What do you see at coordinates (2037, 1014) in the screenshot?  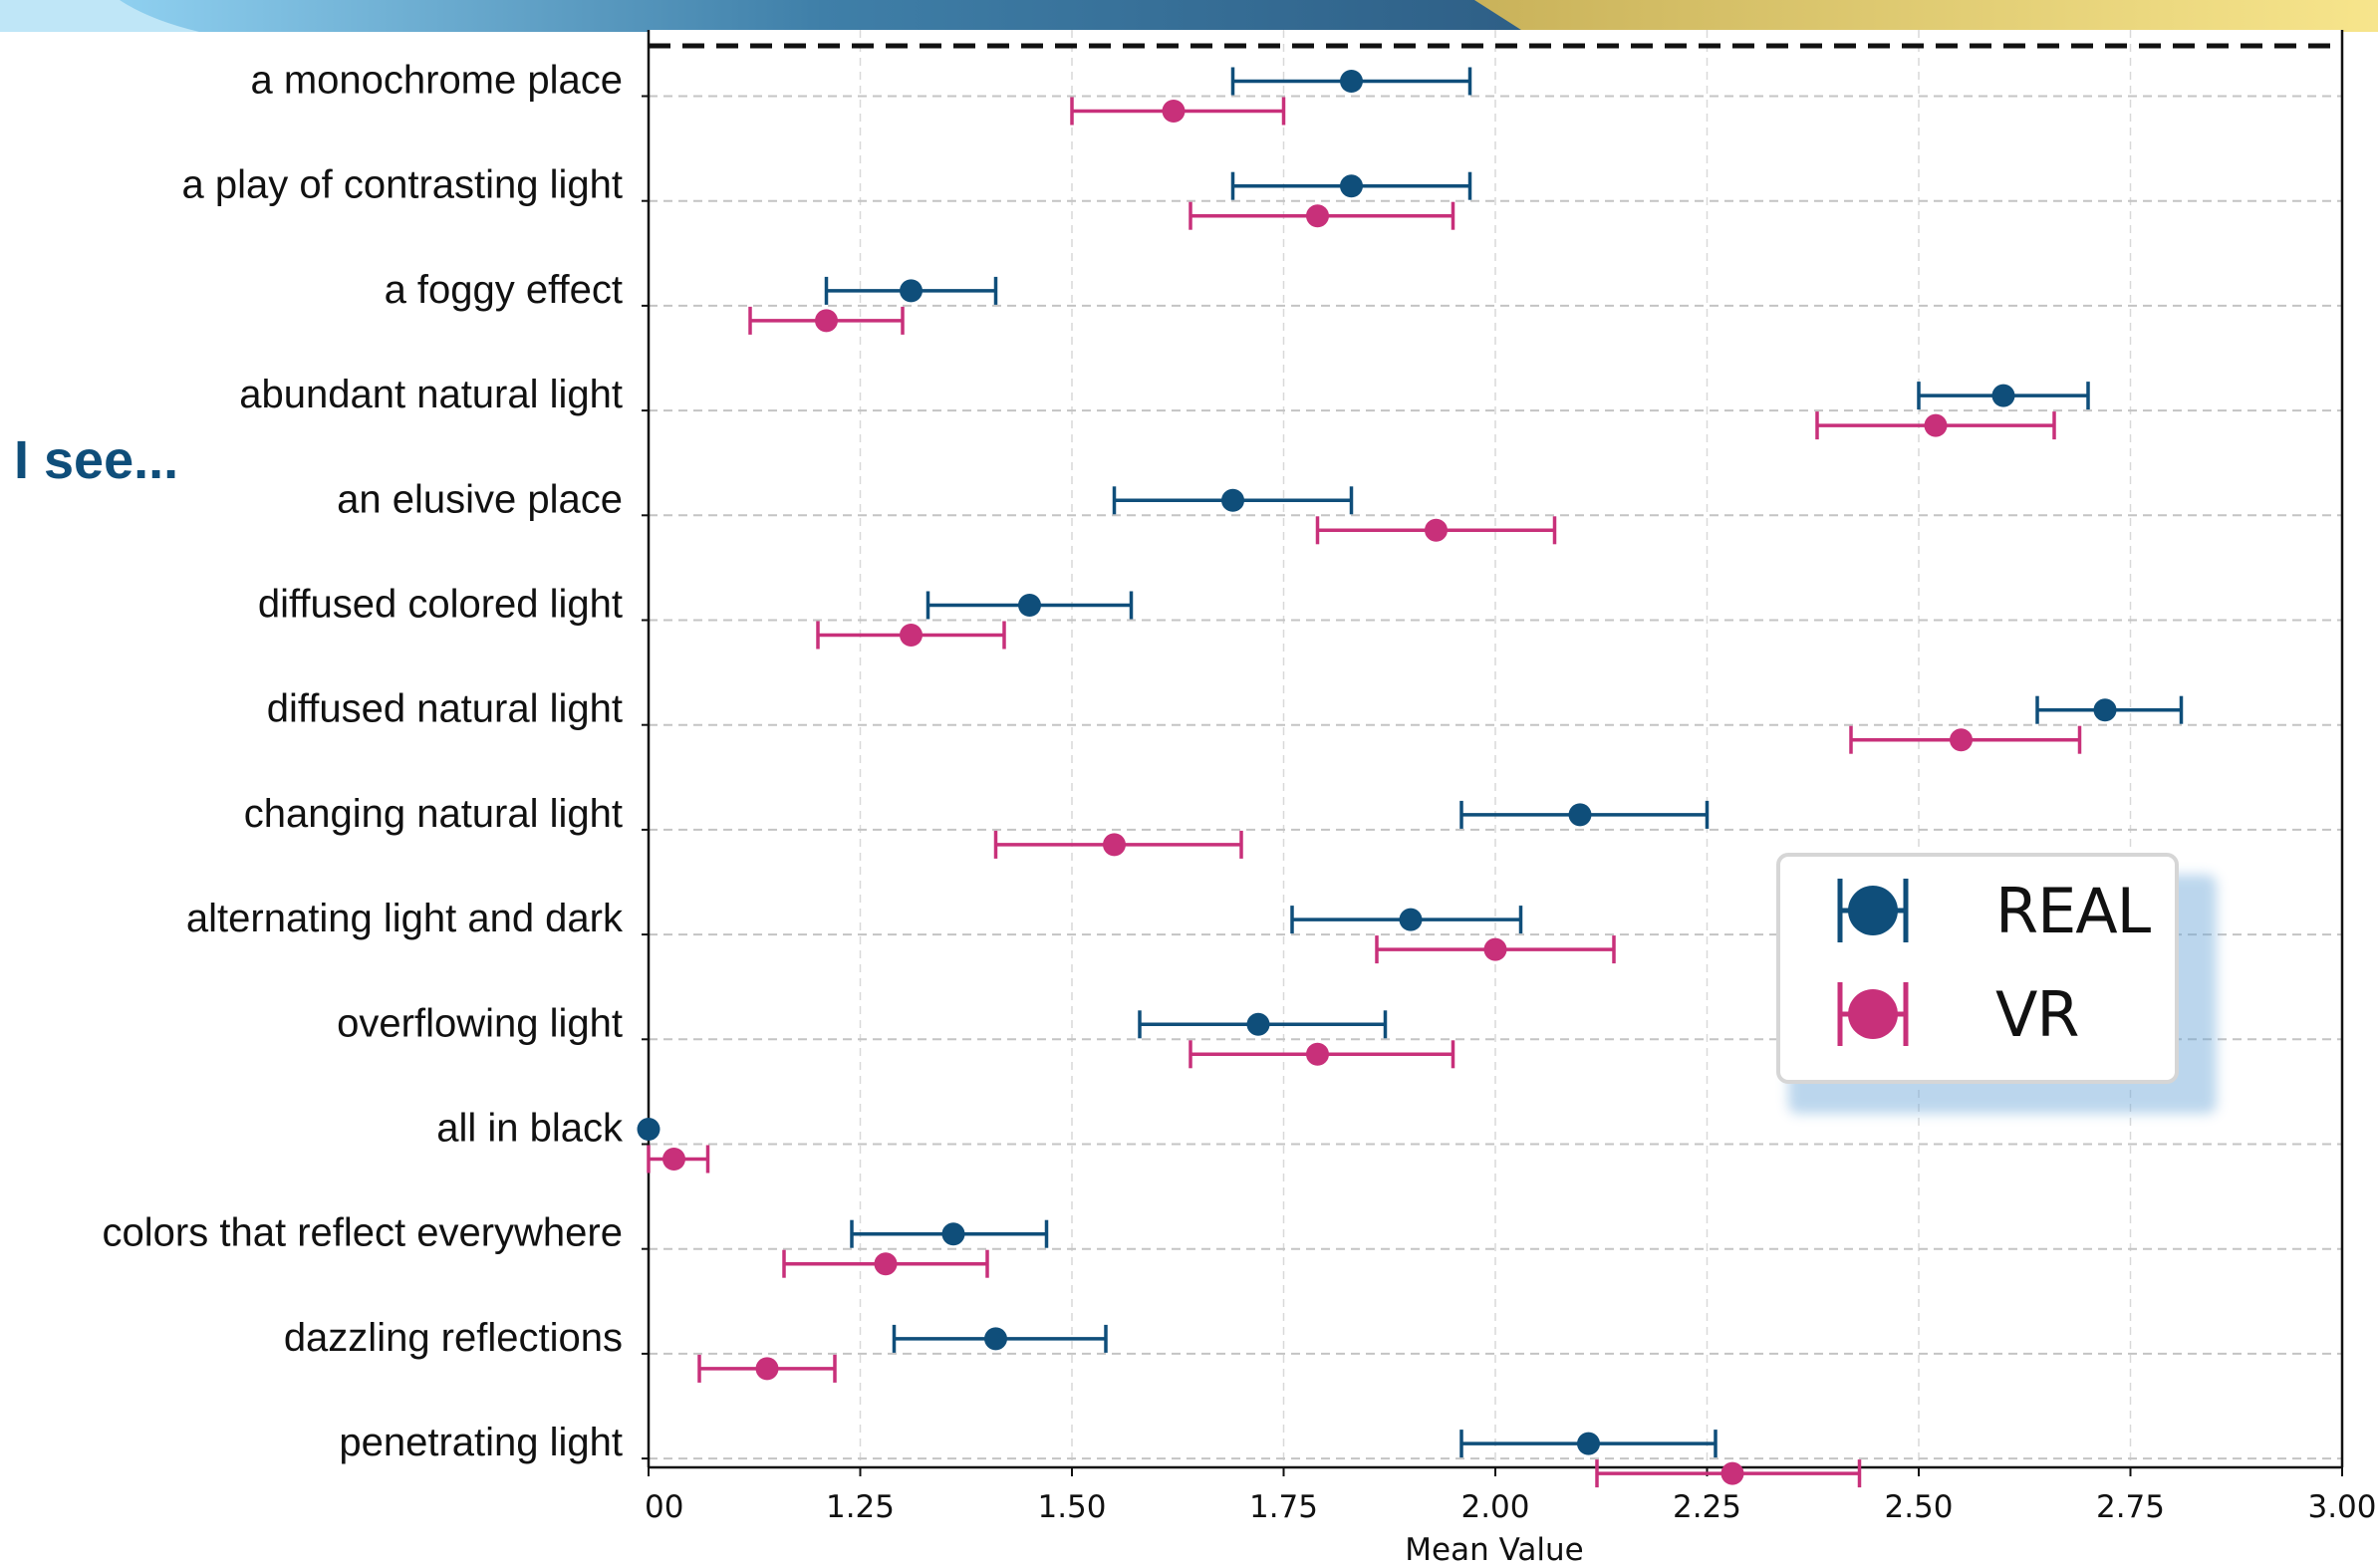 I see `legend-label-vr: VR` at bounding box center [2037, 1014].